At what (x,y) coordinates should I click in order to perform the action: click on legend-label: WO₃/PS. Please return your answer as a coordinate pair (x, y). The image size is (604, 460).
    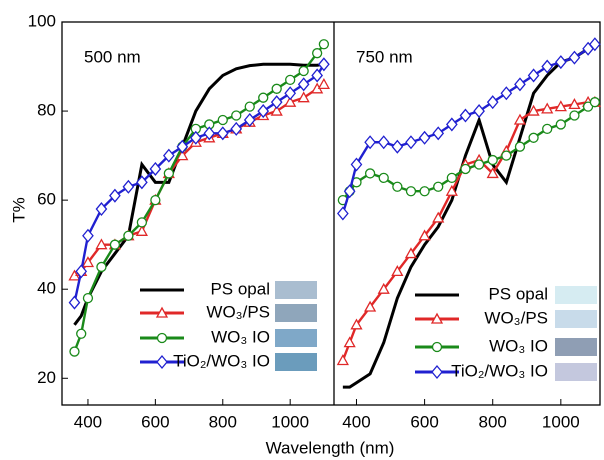
    Looking at the image, I should click on (516, 317).